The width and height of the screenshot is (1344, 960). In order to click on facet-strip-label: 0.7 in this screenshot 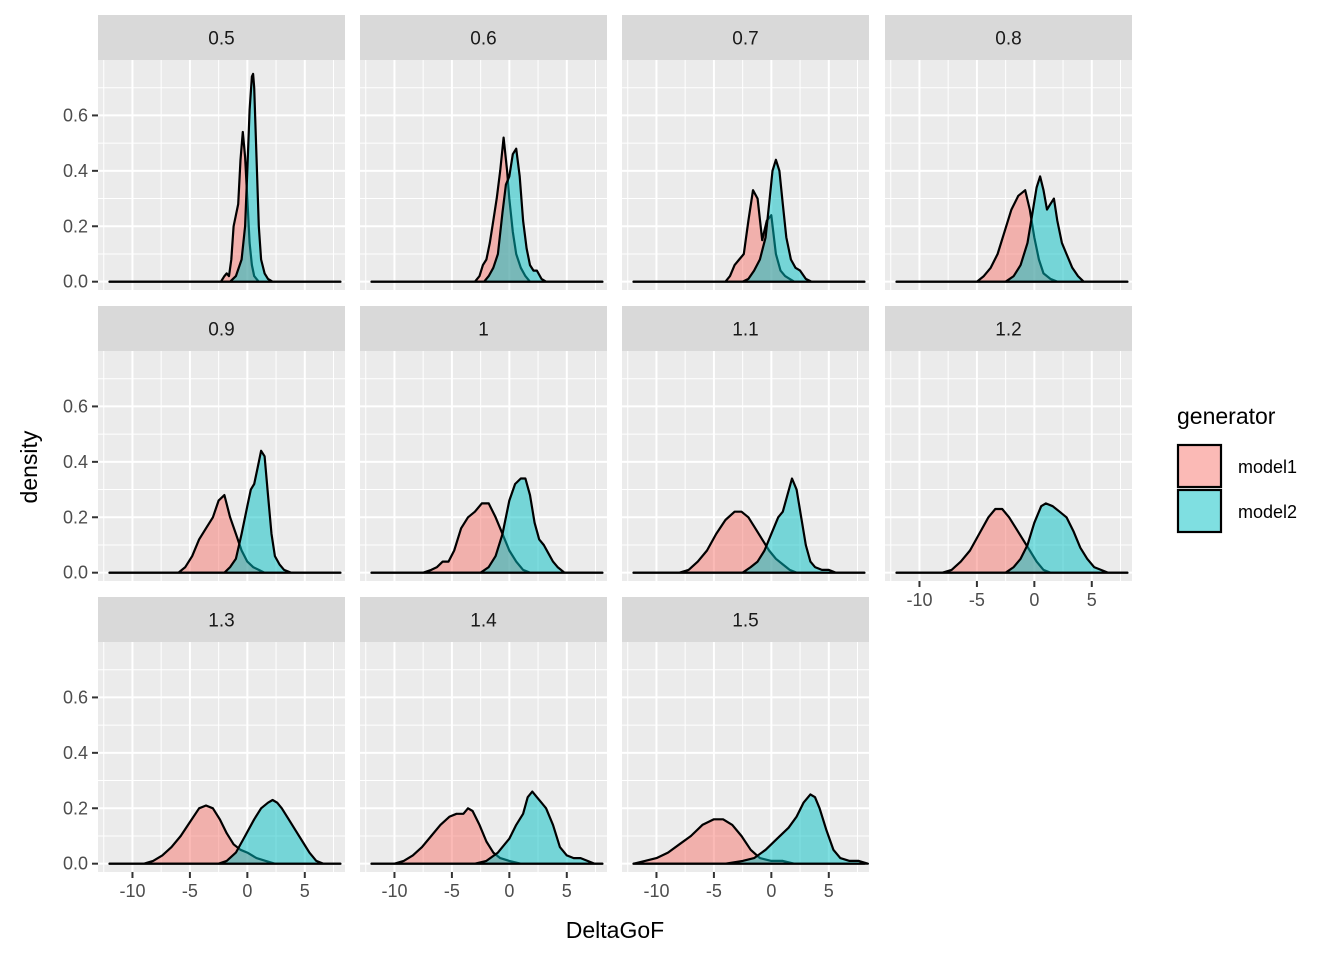, I will do `click(745, 39)`.